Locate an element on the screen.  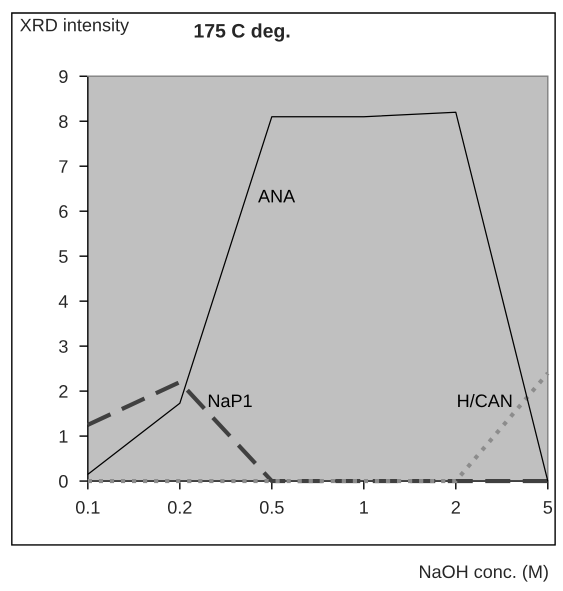
y-axis-title: XRD intensity is located at coordinates (75, 27).